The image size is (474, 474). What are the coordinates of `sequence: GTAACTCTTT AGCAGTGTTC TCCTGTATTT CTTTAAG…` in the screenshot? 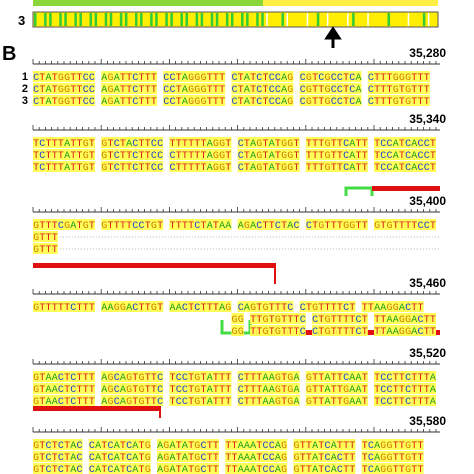 It's located at (234, 378).